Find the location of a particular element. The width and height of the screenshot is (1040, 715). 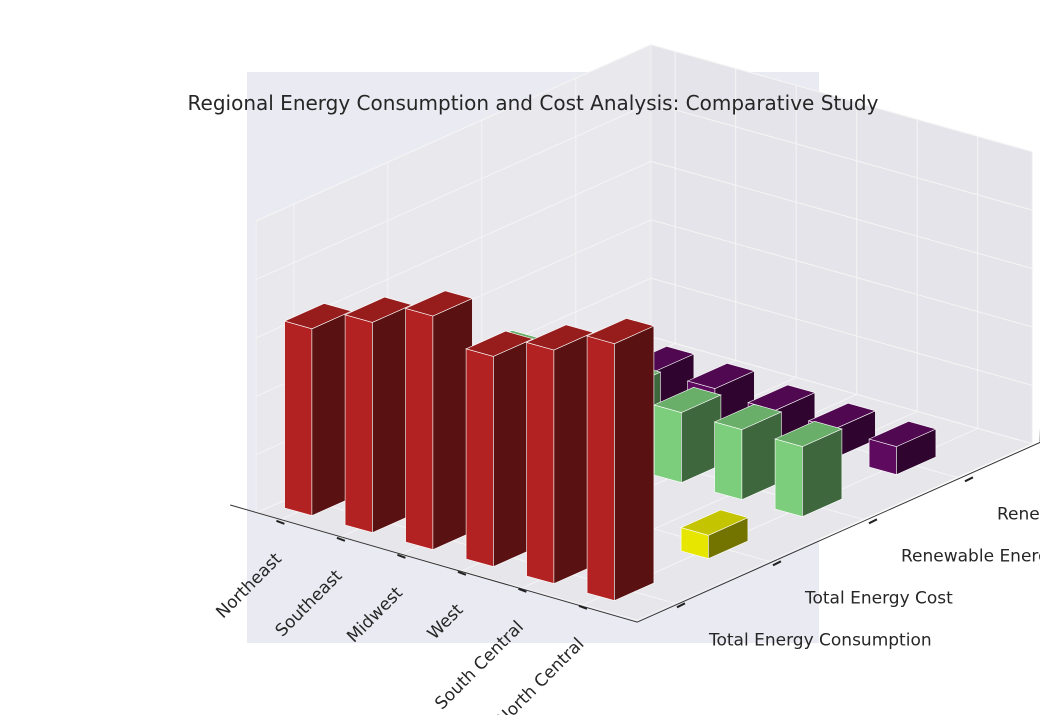

bar-north-central-total-energy-cost is located at coordinates (714, 534).